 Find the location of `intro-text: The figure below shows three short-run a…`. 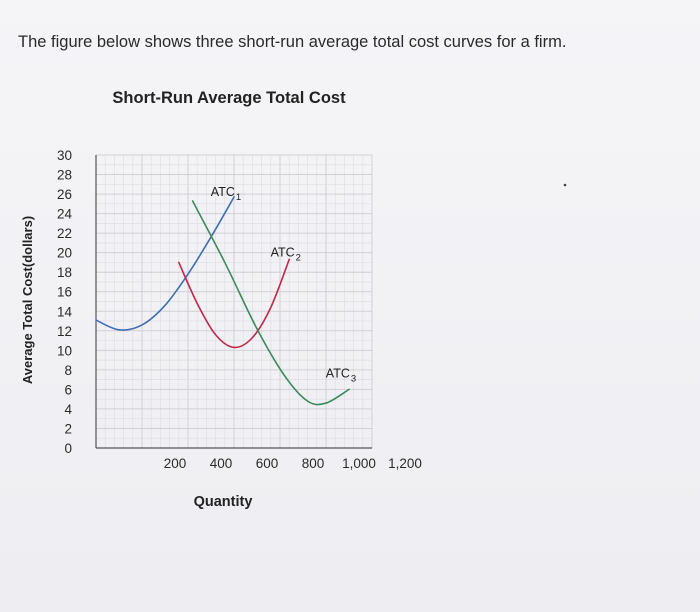

intro-text: The figure below shows three short-run a… is located at coordinates (292, 42).